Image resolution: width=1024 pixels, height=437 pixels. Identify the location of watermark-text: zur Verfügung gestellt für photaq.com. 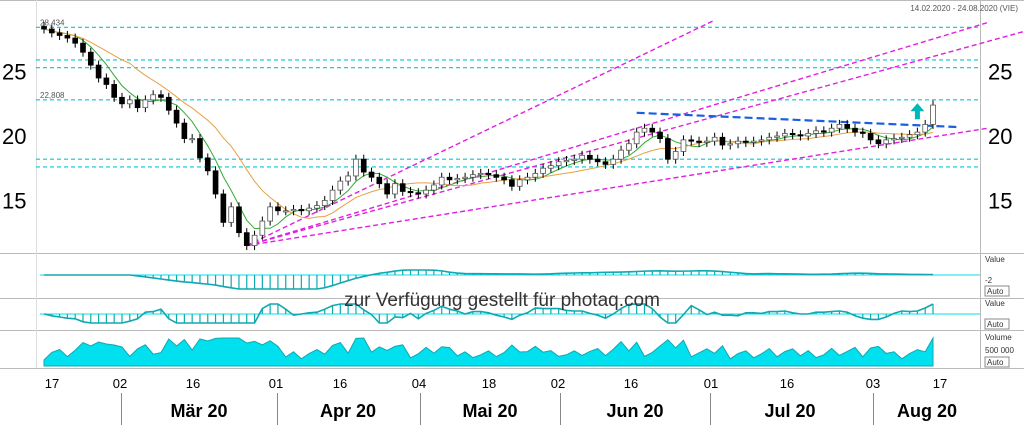
(502, 300).